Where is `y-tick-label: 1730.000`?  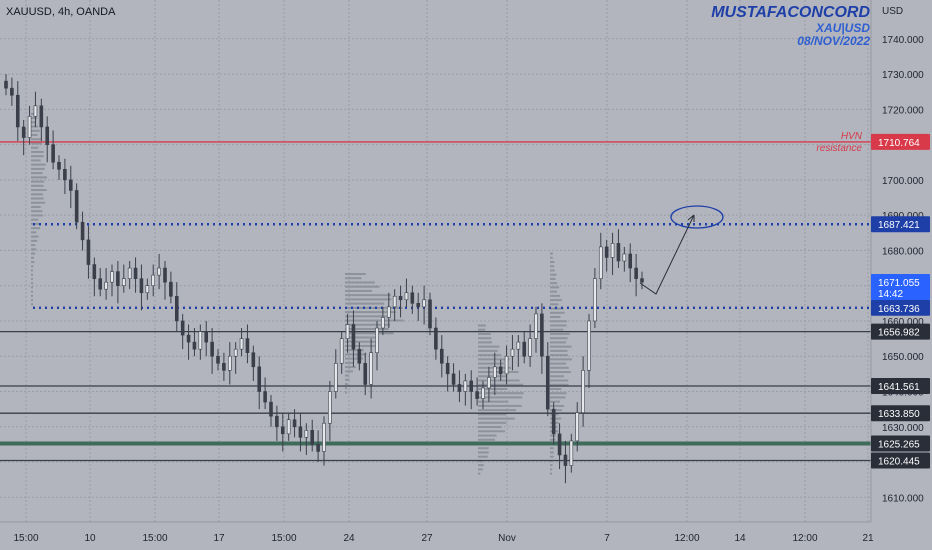
y-tick-label: 1730.000 is located at coordinates (903, 75).